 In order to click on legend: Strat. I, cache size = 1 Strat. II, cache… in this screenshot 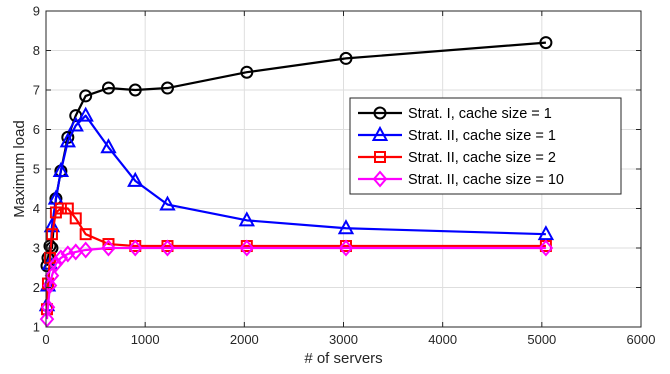, I will do `click(485, 146)`.